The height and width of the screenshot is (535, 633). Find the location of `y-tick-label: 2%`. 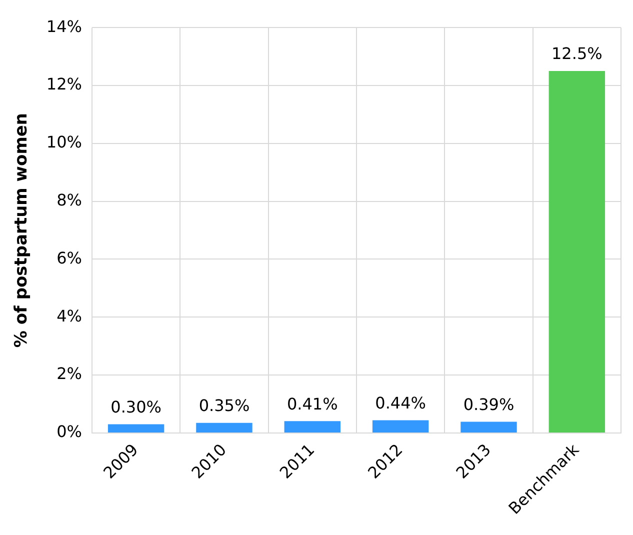

y-tick-label: 2% is located at coordinates (69, 374).